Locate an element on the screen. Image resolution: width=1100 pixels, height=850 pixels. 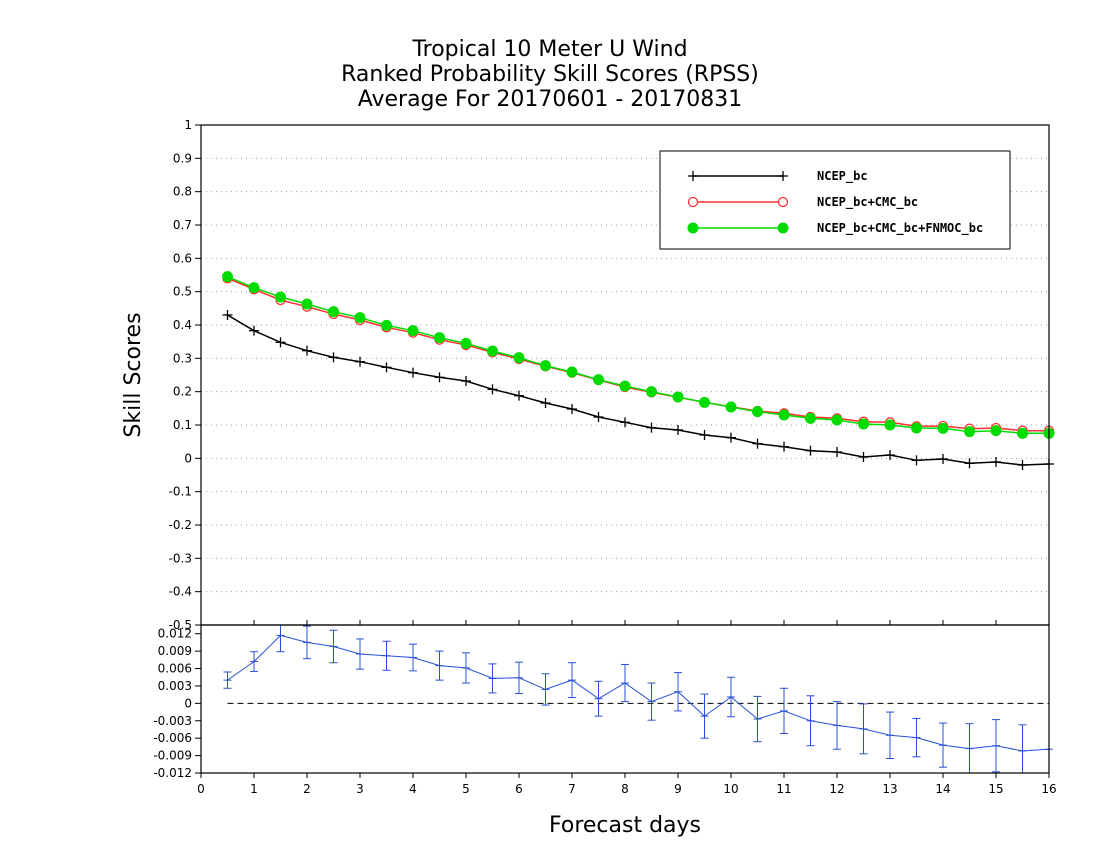
x-tick-label: 8 is located at coordinates (625, 789).